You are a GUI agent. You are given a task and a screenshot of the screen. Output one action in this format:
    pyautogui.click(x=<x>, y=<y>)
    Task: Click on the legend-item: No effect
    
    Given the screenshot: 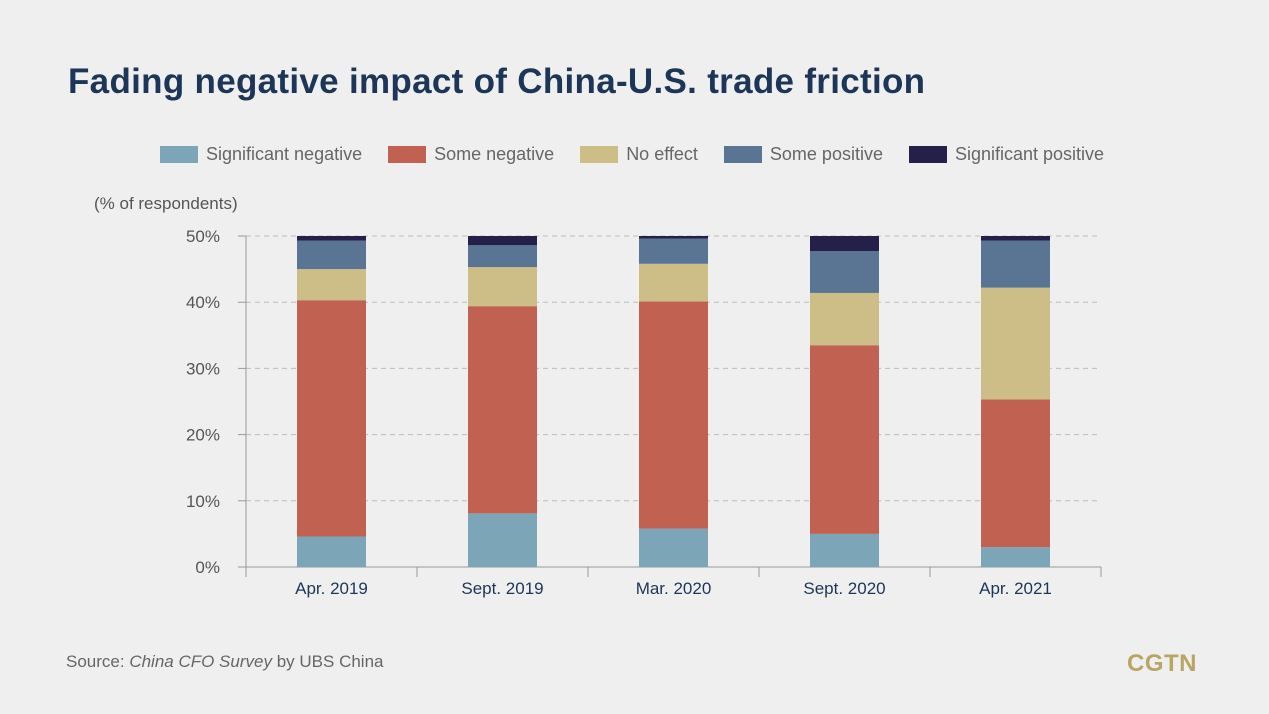 What is the action you would take?
    pyautogui.click(x=639, y=154)
    